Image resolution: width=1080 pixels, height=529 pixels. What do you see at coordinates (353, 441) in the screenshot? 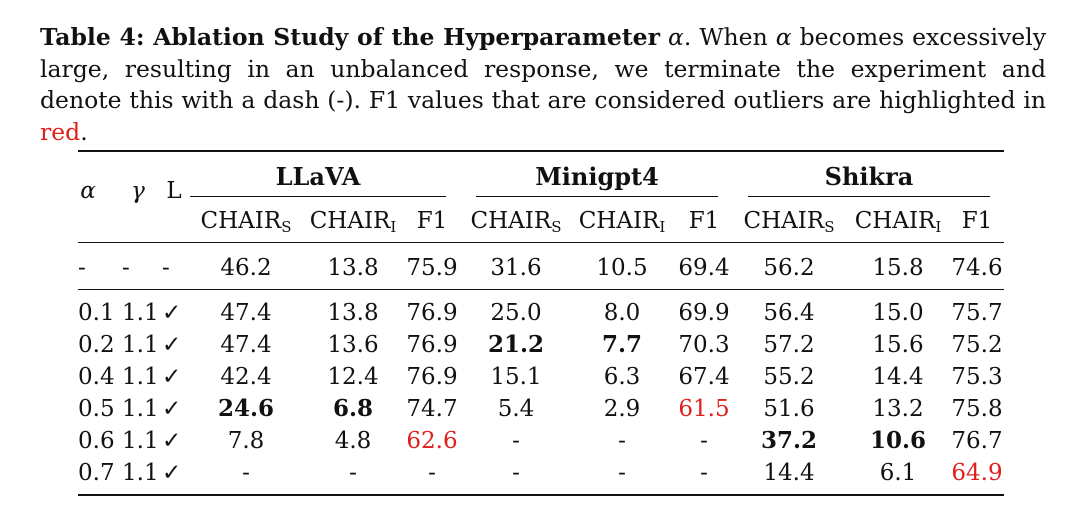
I see `table-cell: 4.8` at bounding box center [353, 441].